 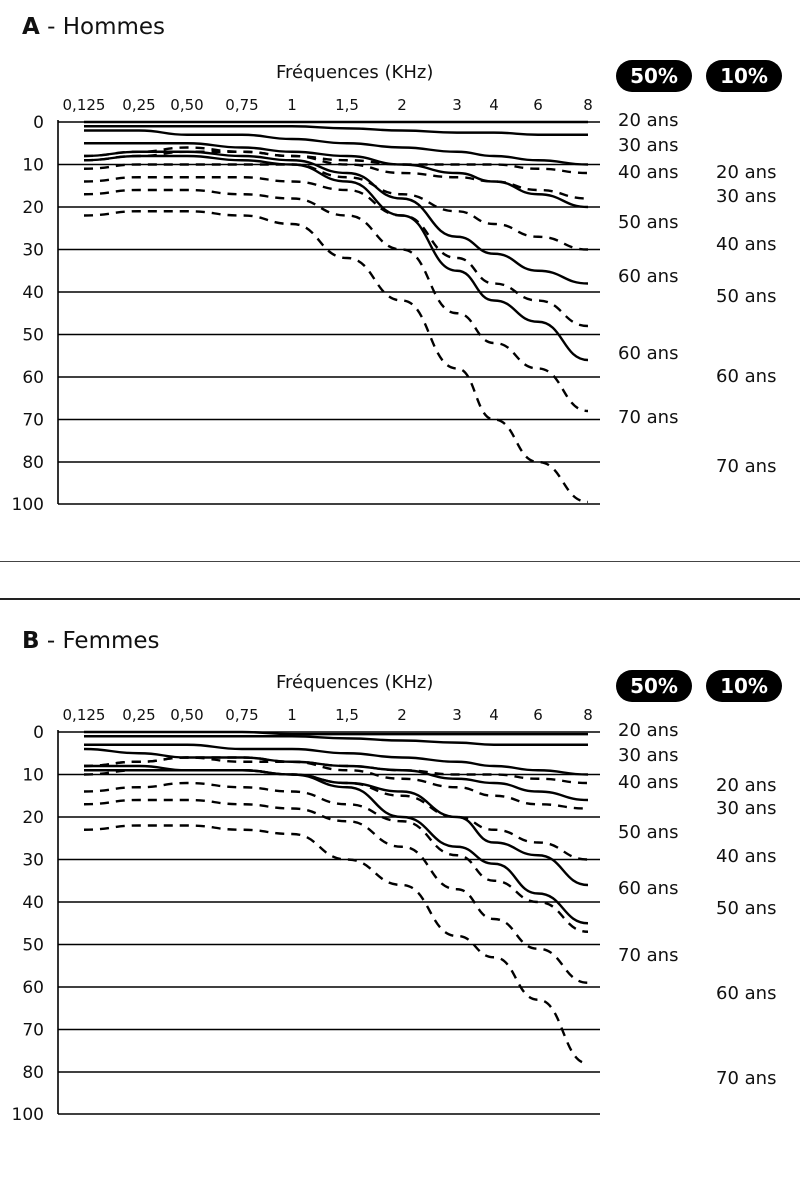 I want to click on y-tick-label: 70, so click(x=33, y=1031).